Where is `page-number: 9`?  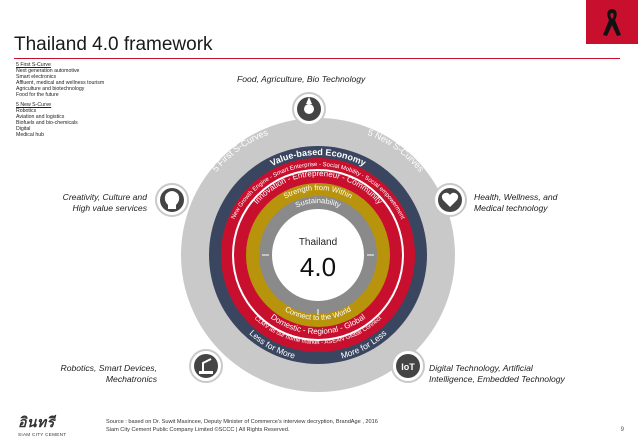 page-number: 9 is located at coordinates (622, 430).